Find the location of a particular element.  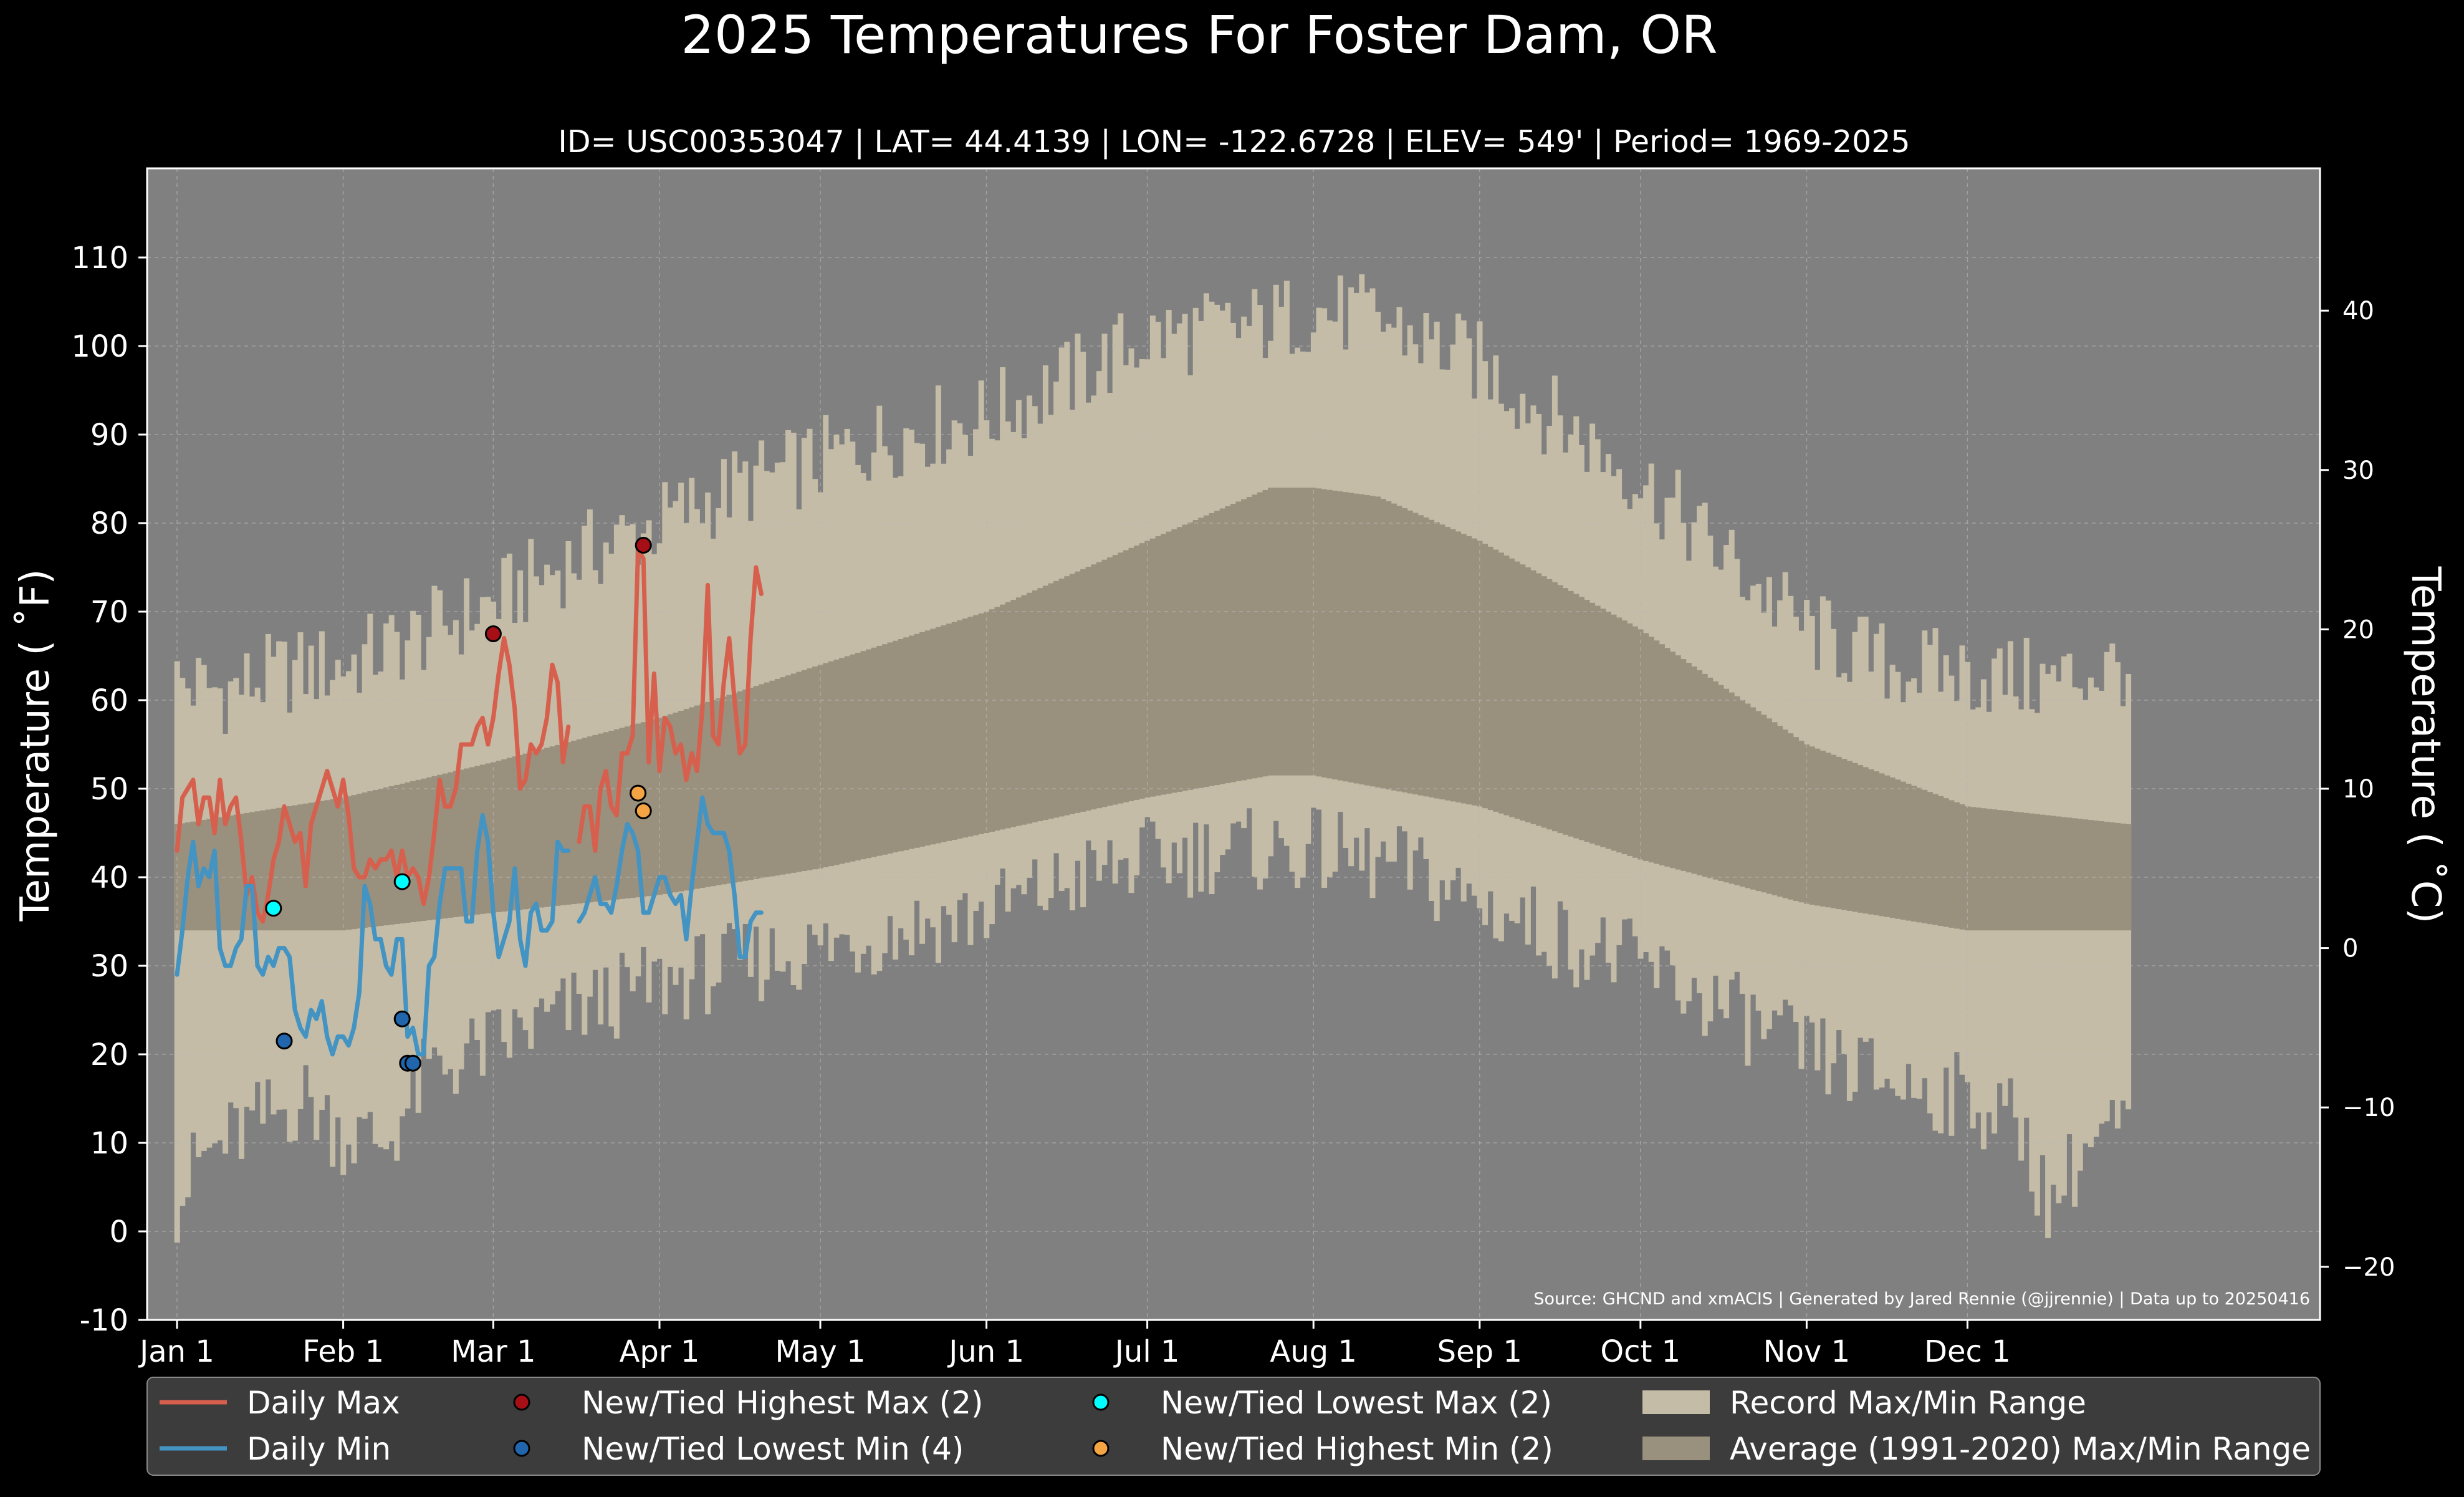

legend-label: New/Tied Lowest Min (4) is located at coordinates (773, 1449).